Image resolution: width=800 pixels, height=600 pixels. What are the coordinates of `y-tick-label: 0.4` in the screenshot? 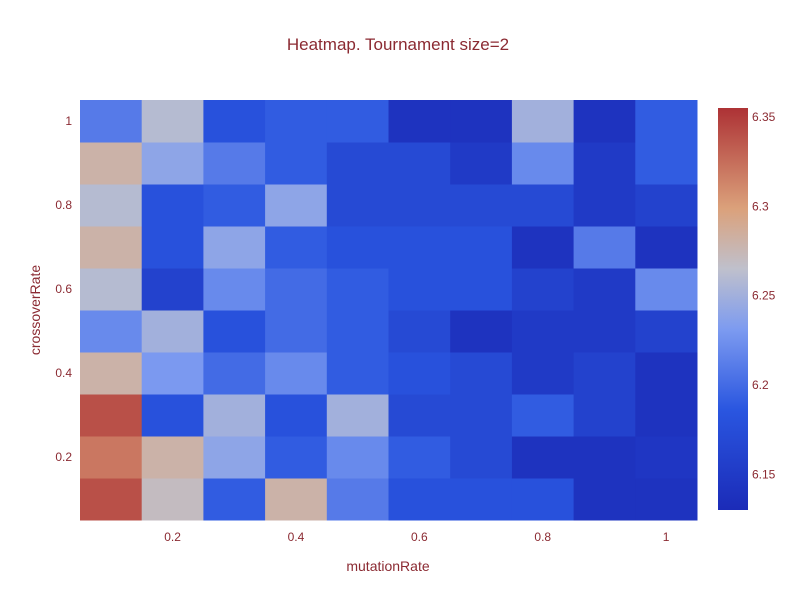 It's located at (63, 373).